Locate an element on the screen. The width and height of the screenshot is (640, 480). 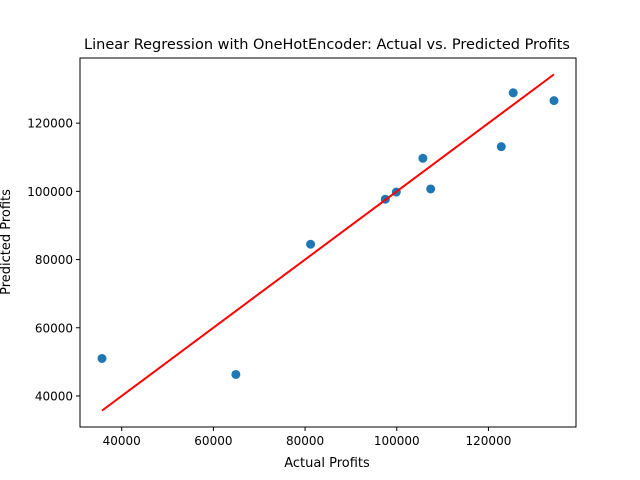
y-tick-label: 120000 is located at coordinates (50, 124).